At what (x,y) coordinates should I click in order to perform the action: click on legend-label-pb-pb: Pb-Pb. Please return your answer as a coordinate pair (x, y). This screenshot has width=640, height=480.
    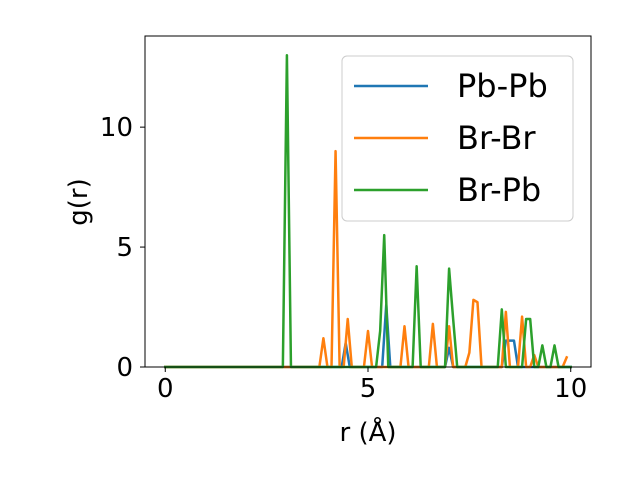
    Looking at the image, I should click on (502, 86).